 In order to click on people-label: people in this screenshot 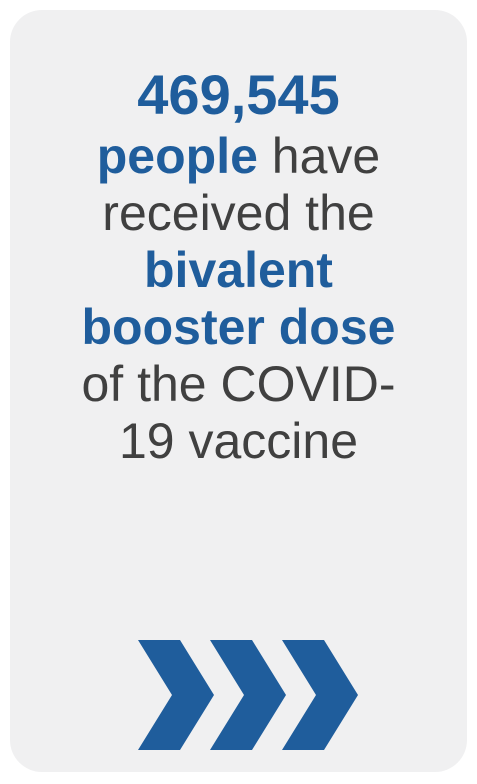, I will do `click(177, 156)`.